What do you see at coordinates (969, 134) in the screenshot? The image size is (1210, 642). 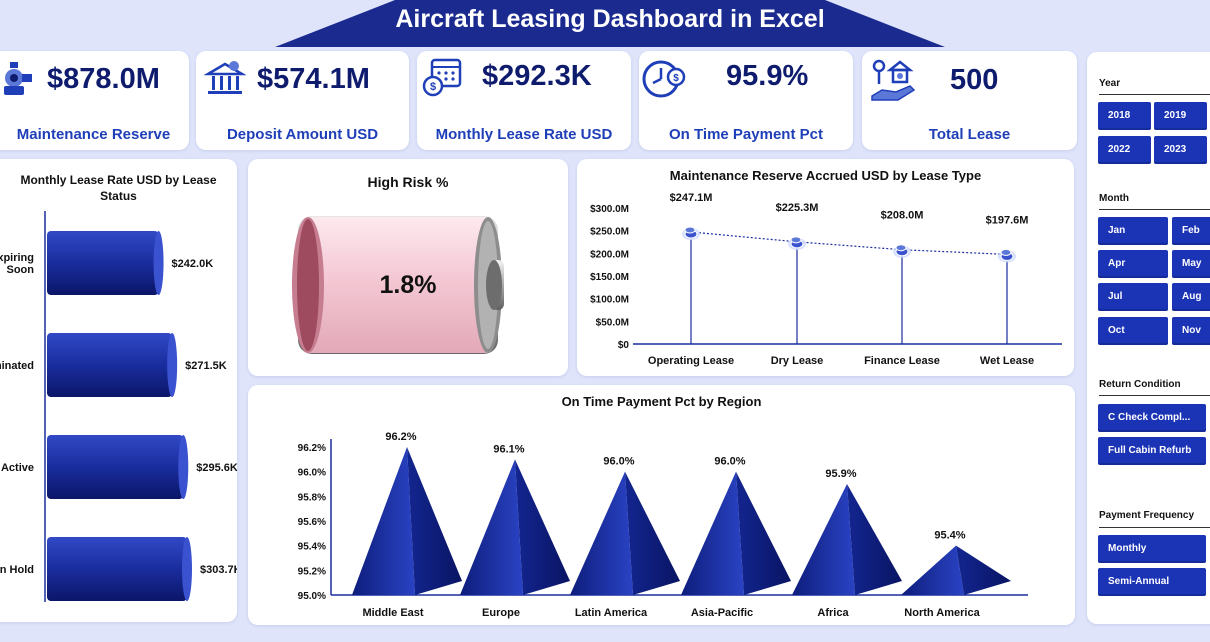 I see `kpi-label: Total Lease` at bounding box center [969, 134].